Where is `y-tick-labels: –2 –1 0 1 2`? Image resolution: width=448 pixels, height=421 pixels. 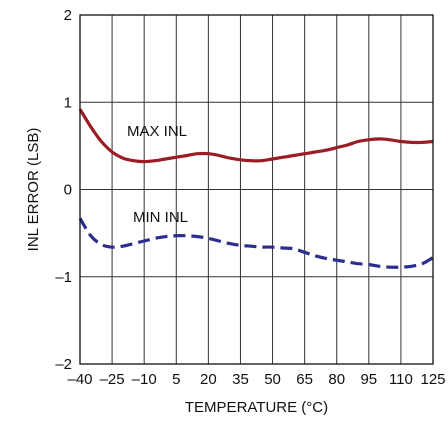 y-tick-labels: –2 –1 0 1 2 is located at coordinates (63, 190).